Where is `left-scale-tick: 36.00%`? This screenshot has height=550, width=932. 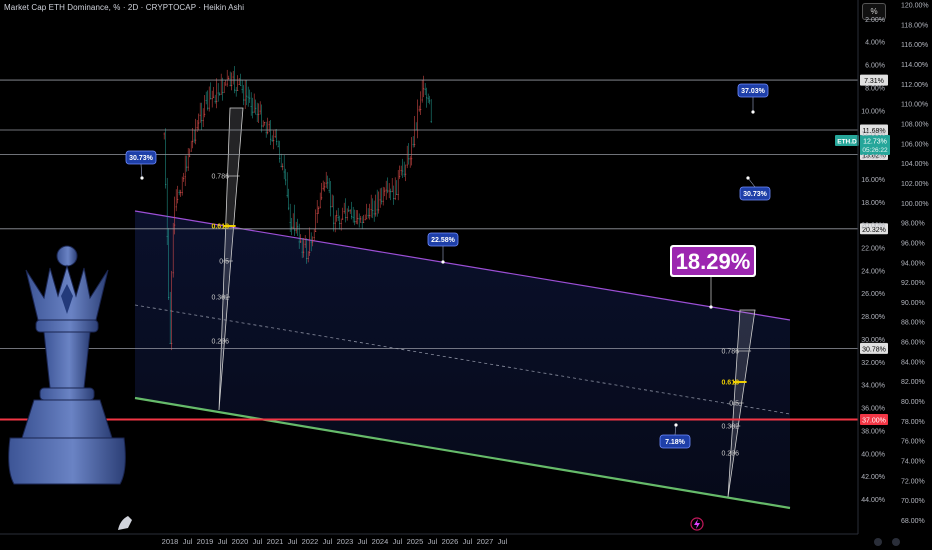
left-scale-tick: 36.00% is located at coordinates (873, 409).